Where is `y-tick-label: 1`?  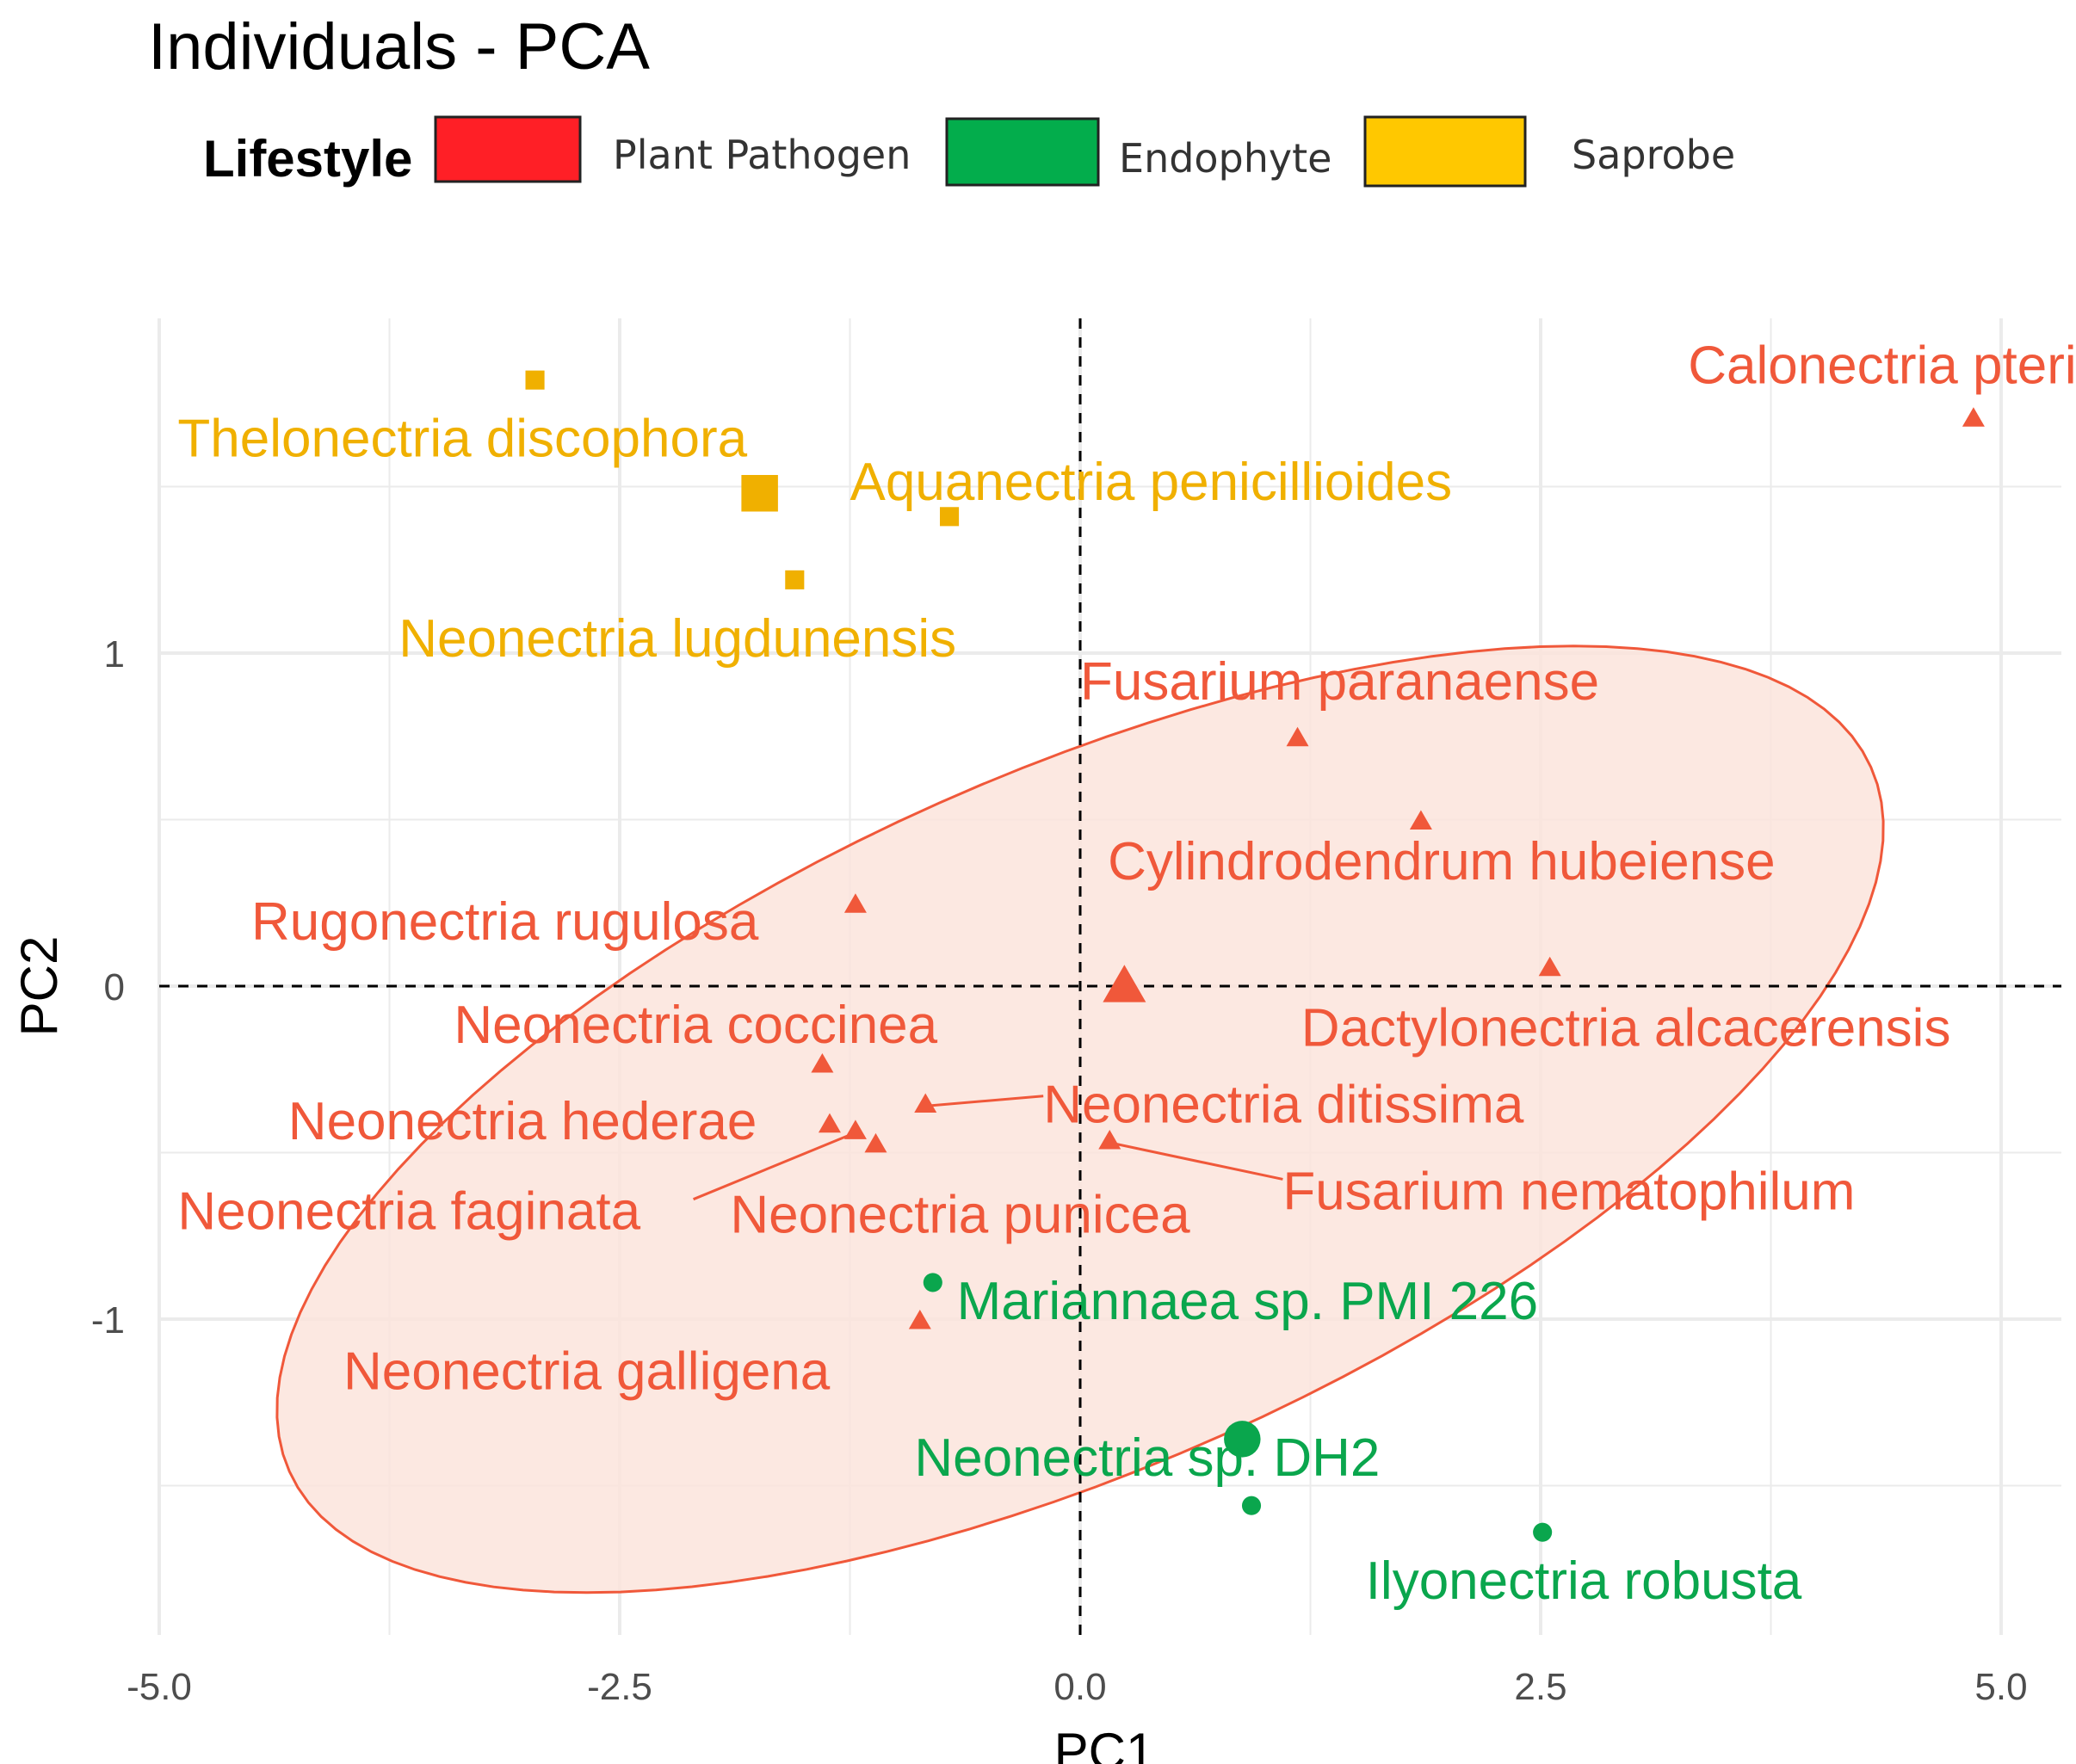 y-tick-label: 1 is located at coordinates (114, 654).